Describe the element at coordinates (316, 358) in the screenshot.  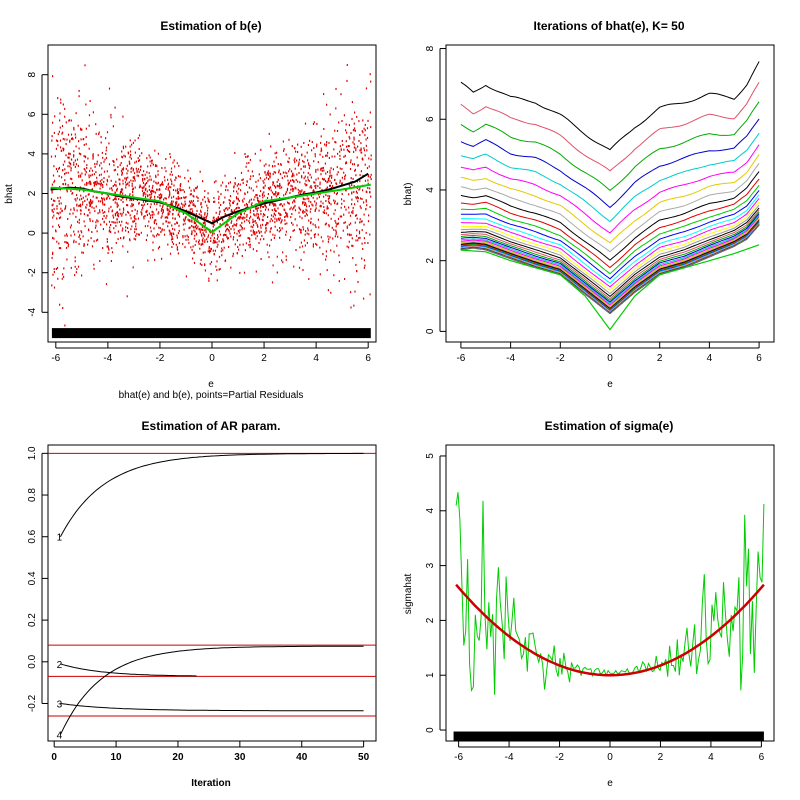
I see `x-tick-label: 4` at that location.